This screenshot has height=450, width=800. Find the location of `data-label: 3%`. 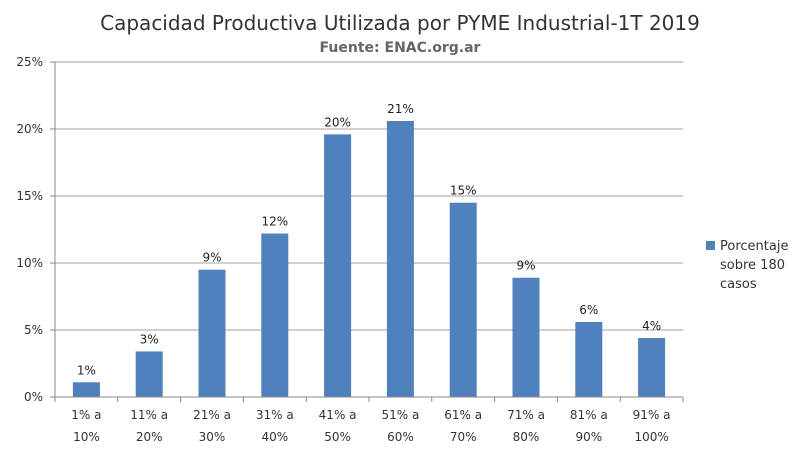

data-label: 3% is located at coordinates (149, 339).